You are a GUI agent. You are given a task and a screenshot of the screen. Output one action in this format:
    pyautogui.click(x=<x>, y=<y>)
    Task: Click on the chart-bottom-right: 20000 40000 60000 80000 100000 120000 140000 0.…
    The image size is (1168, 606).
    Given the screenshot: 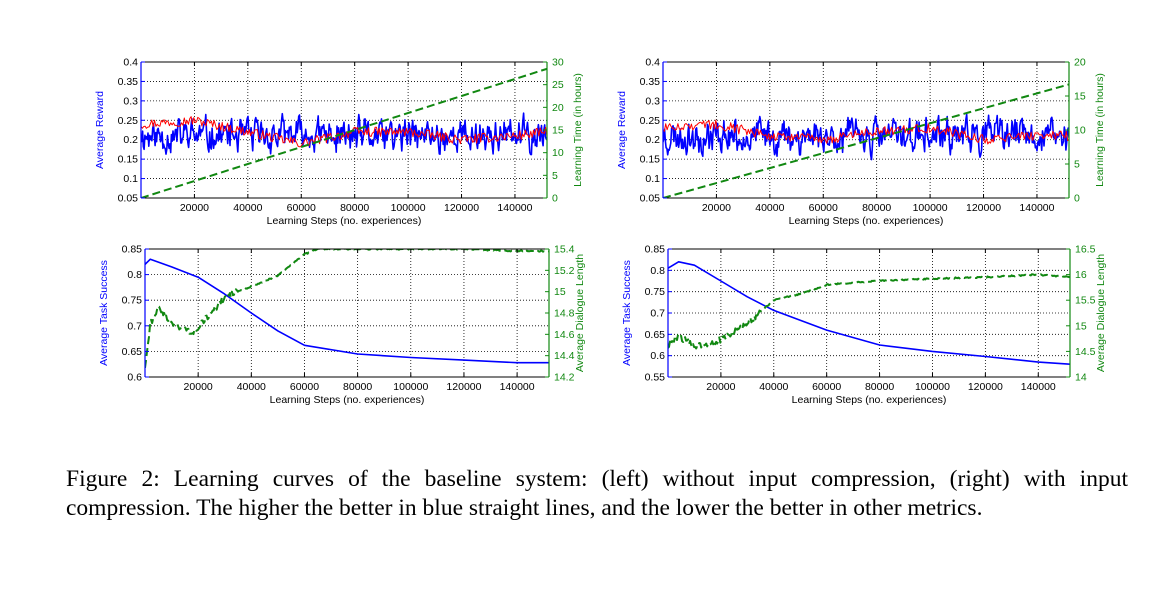 What is the action you would take?
    pyautogui.click(x=864, y=325)
    